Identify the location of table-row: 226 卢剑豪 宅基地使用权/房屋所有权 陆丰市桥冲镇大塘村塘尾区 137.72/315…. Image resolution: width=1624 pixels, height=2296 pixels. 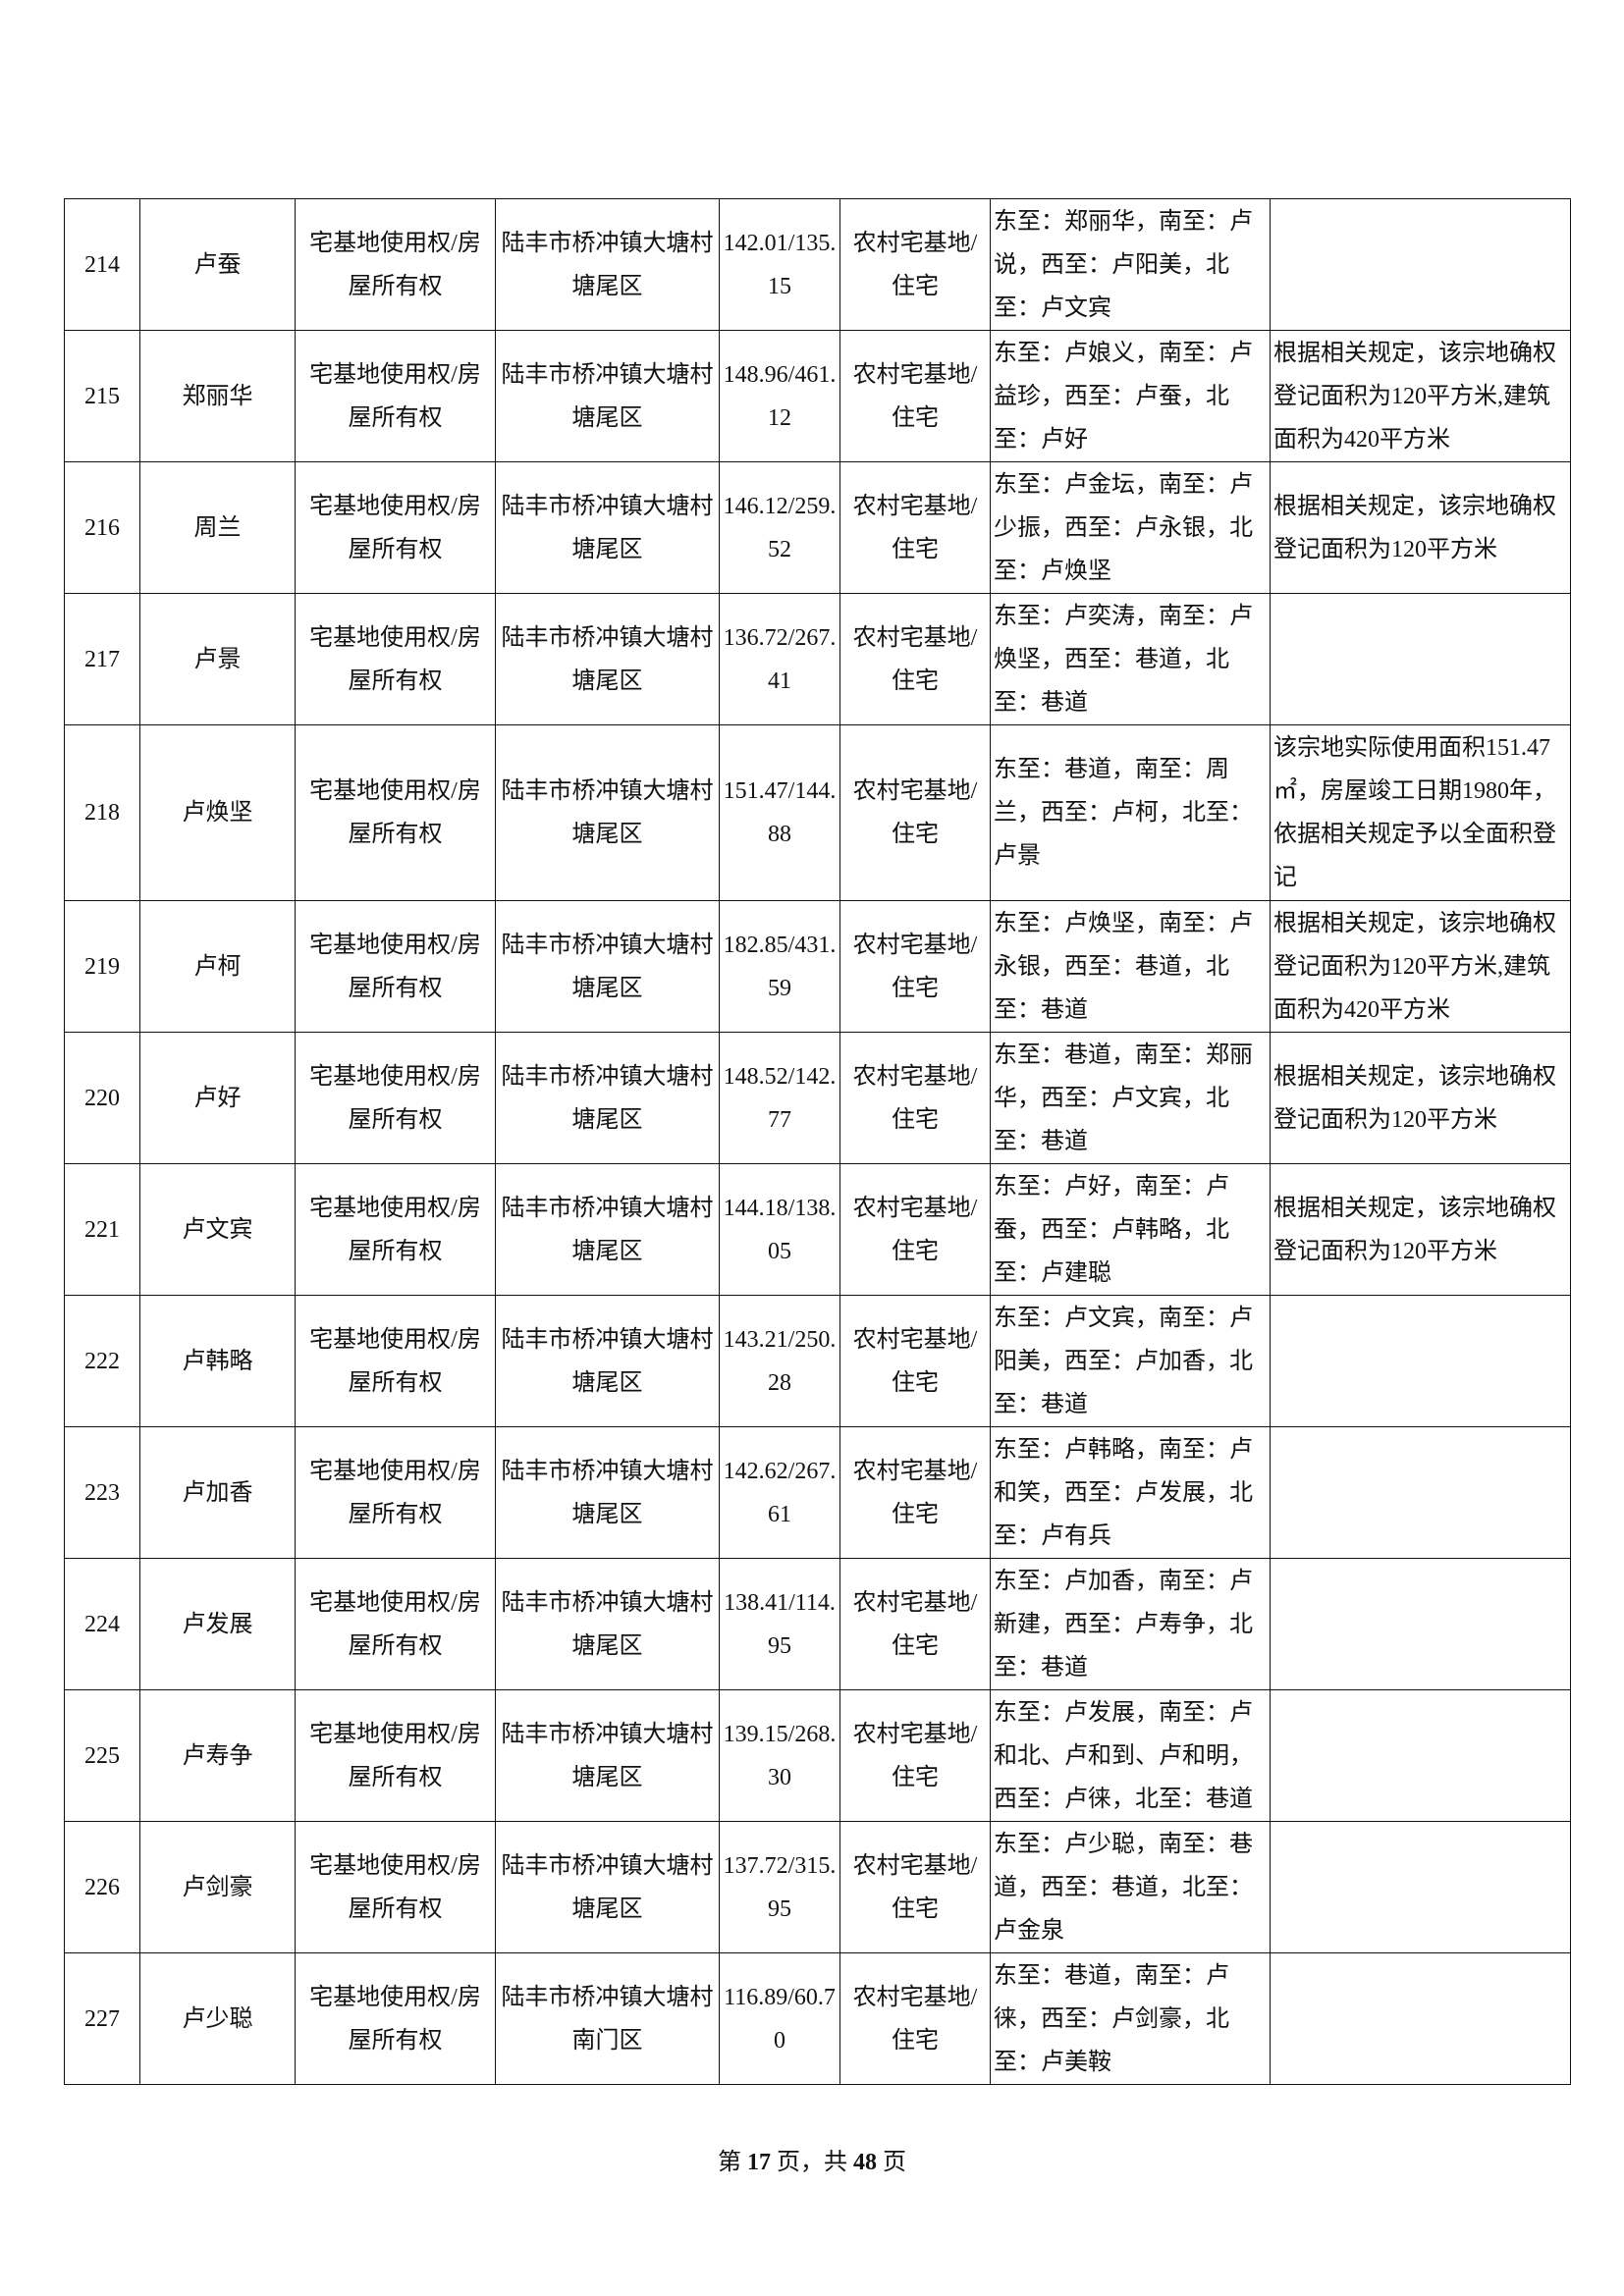
(817, 1887).